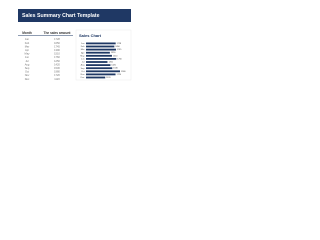 This screenshot has height=240, width=320. Describe the element at coordinates (113, 53) in the screenshot. I see `value-label: 1390` at that location.